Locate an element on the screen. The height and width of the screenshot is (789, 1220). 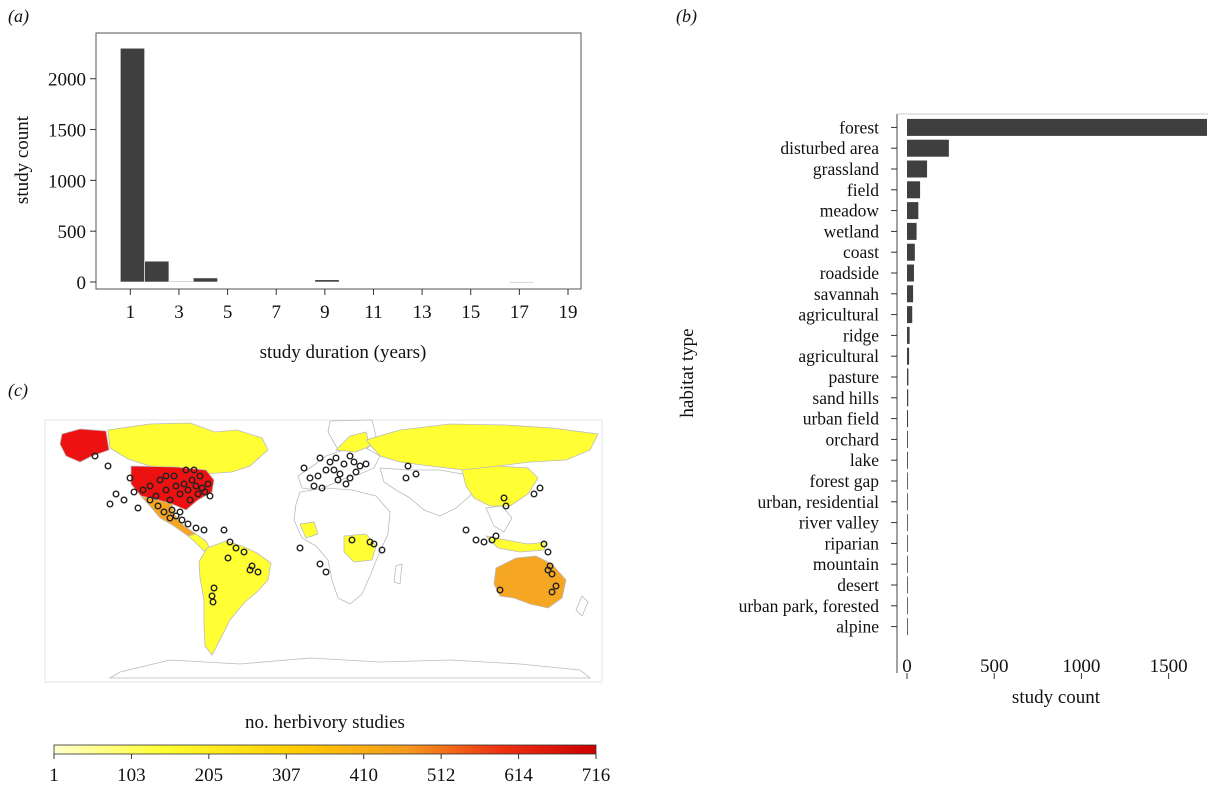
y-tick-label: 1000 is located at coordinates (67, 181).